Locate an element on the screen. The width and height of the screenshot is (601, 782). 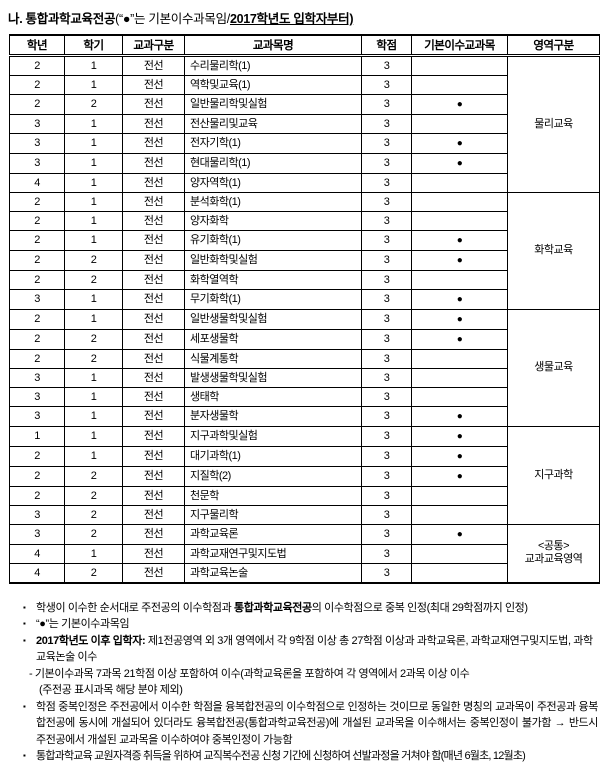
course-name-cell: 지구과학및실험 is located at coordinates (273, 436).